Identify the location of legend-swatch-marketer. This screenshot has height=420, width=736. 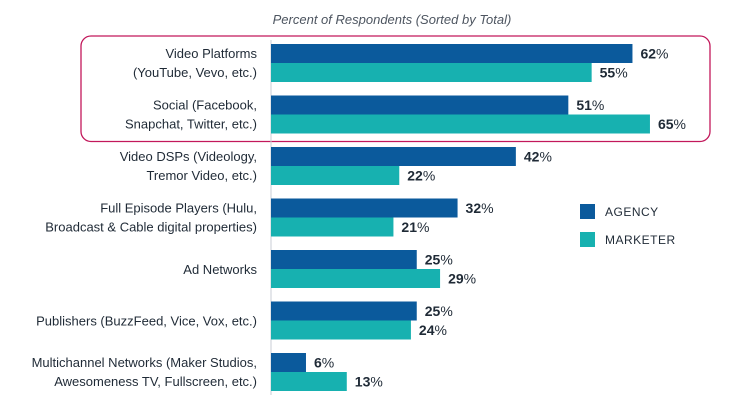
(587, 239).